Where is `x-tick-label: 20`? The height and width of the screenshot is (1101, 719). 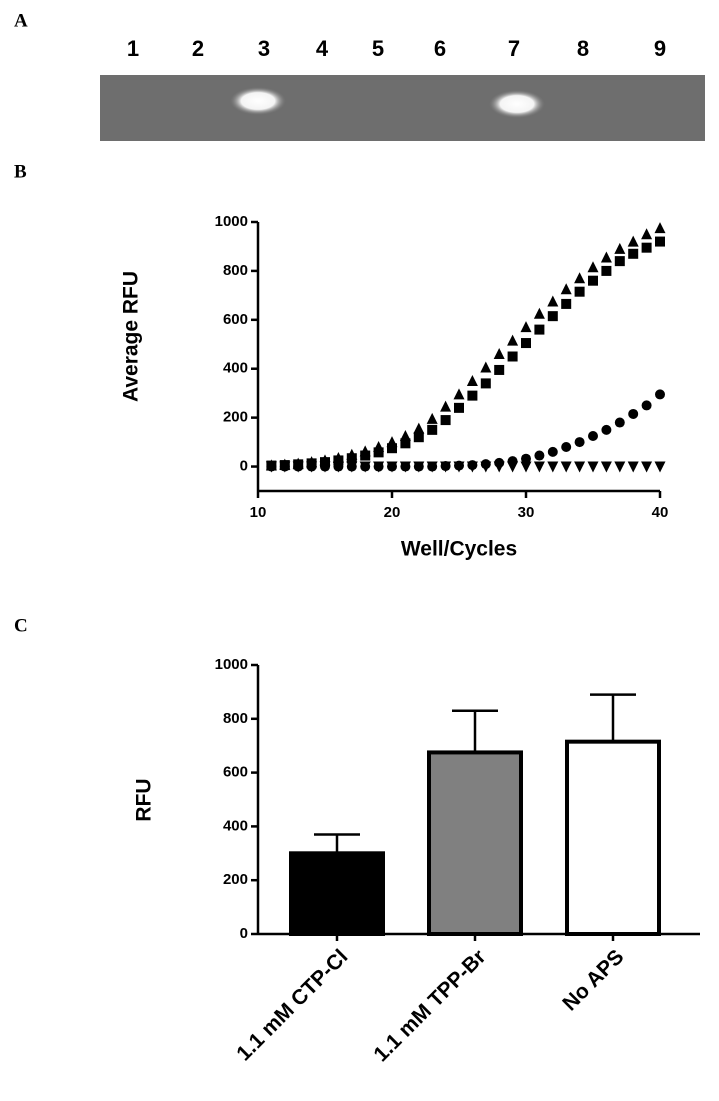 x-tick-label: 20 is located at coordinates (392, 512).